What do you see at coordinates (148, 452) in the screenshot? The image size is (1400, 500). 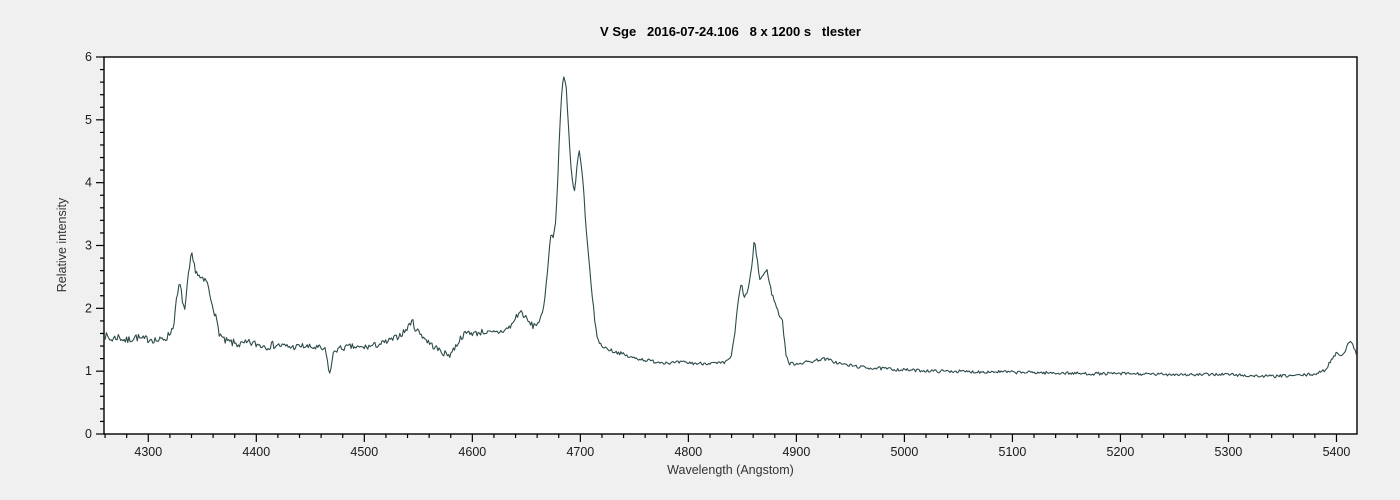 I see `x-tick-label: 4300` at bounding box center [148, 452].